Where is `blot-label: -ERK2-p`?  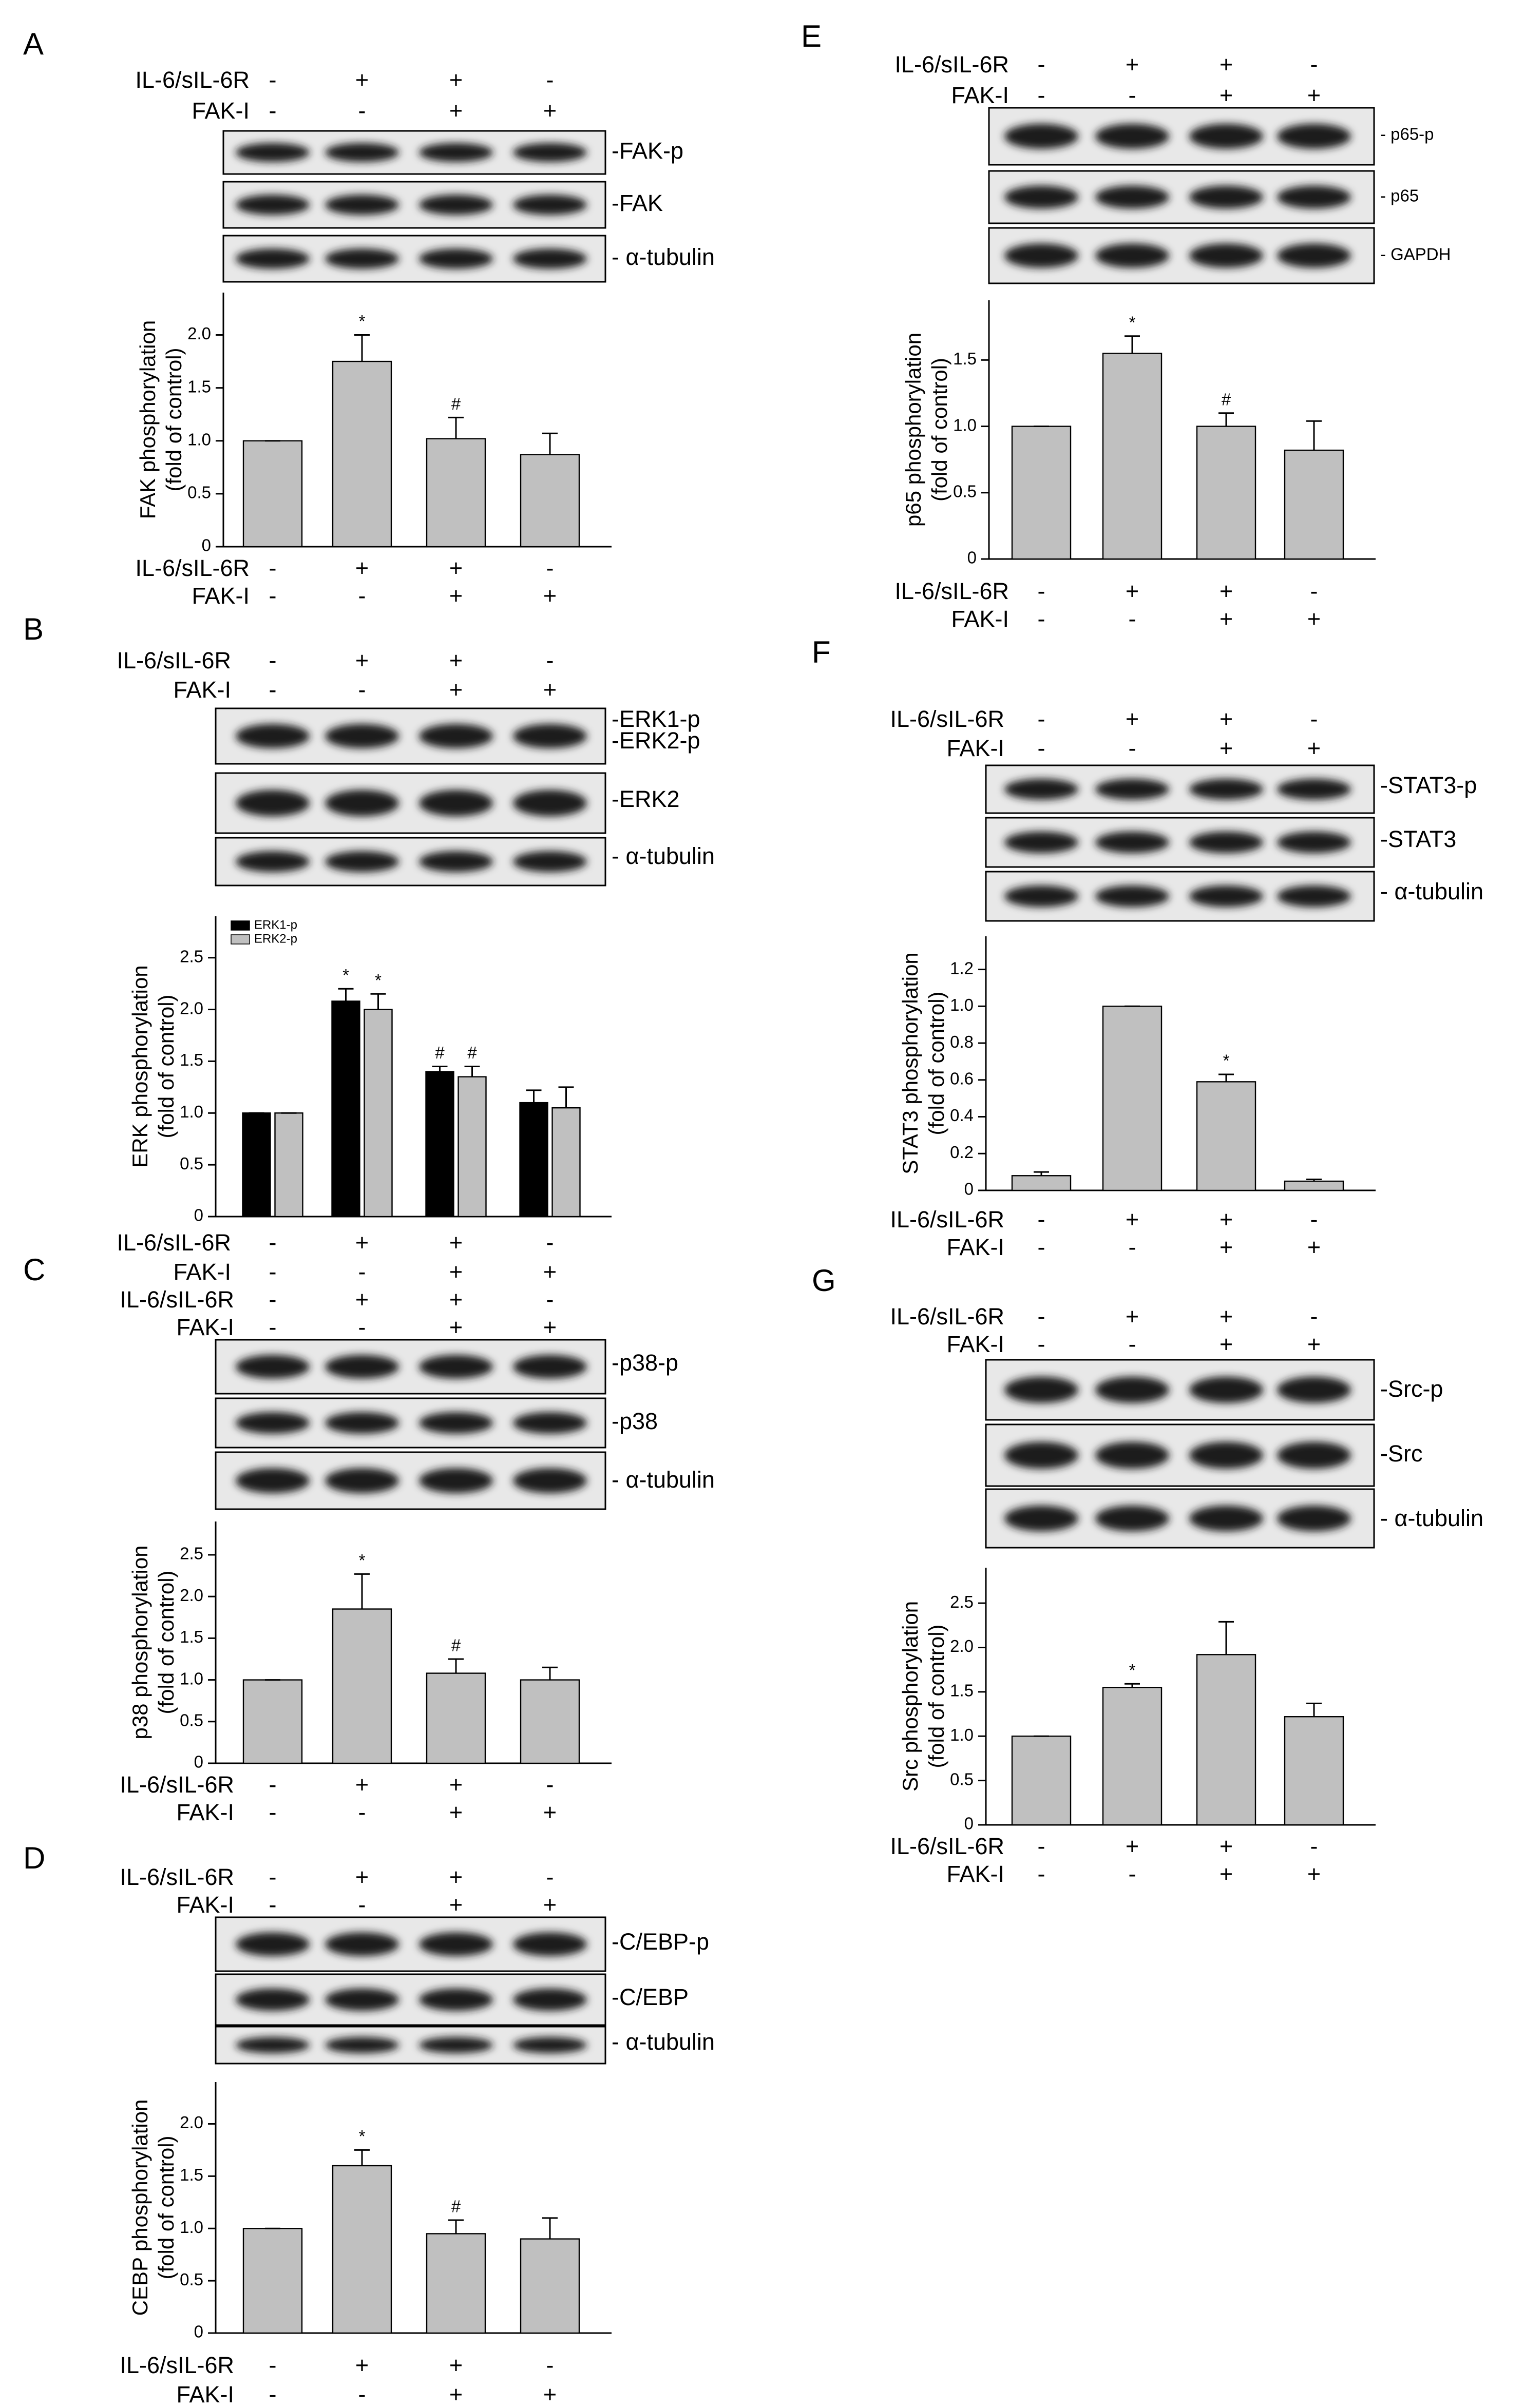
blot-label: -ERK2-p is located at coordinates (656, 740).